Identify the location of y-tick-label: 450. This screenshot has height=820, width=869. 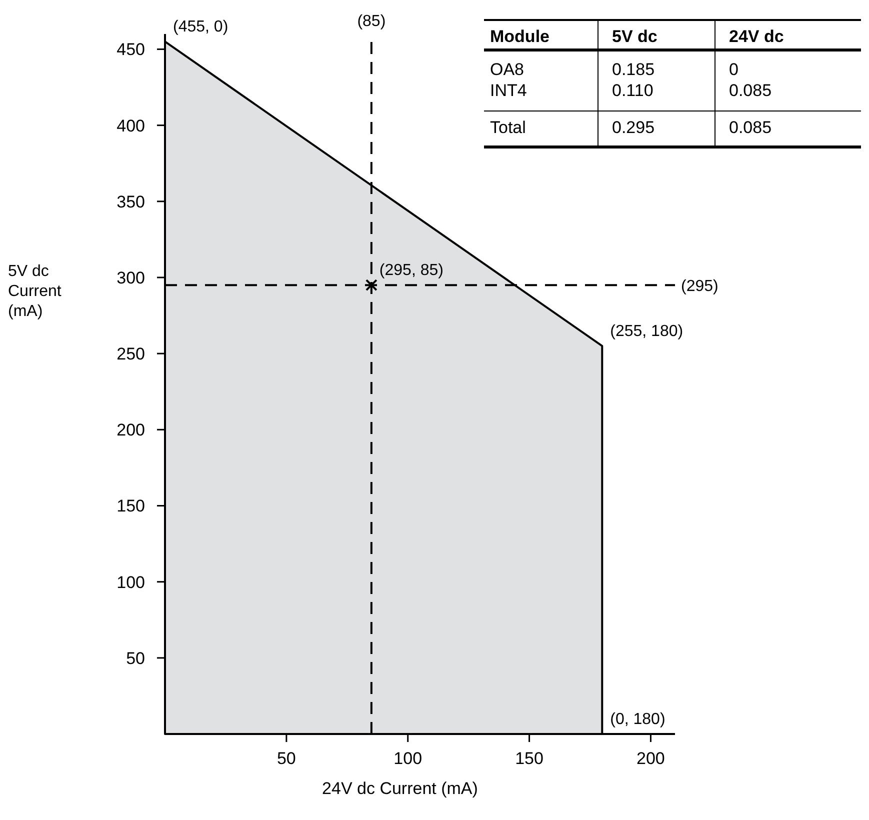
(130, 50).